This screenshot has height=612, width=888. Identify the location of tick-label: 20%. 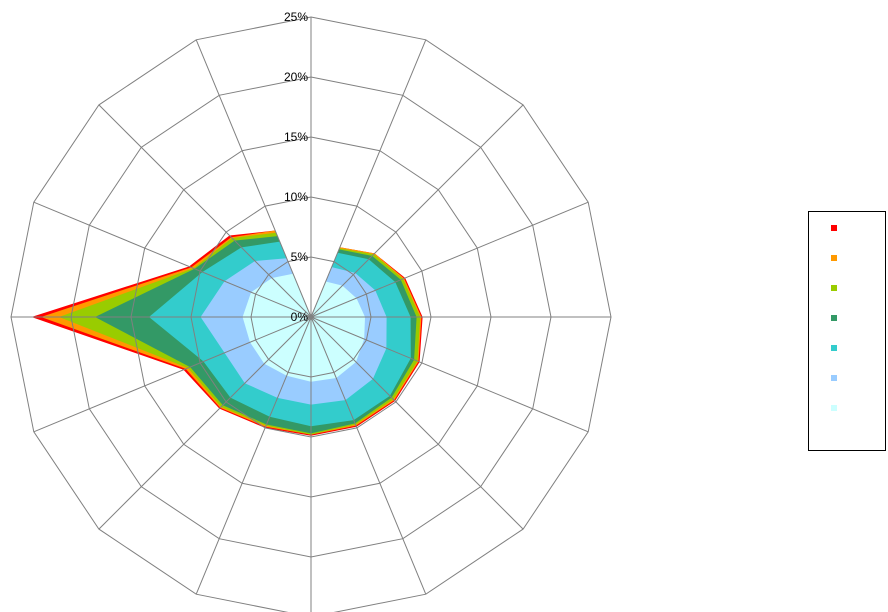
(296, 77).